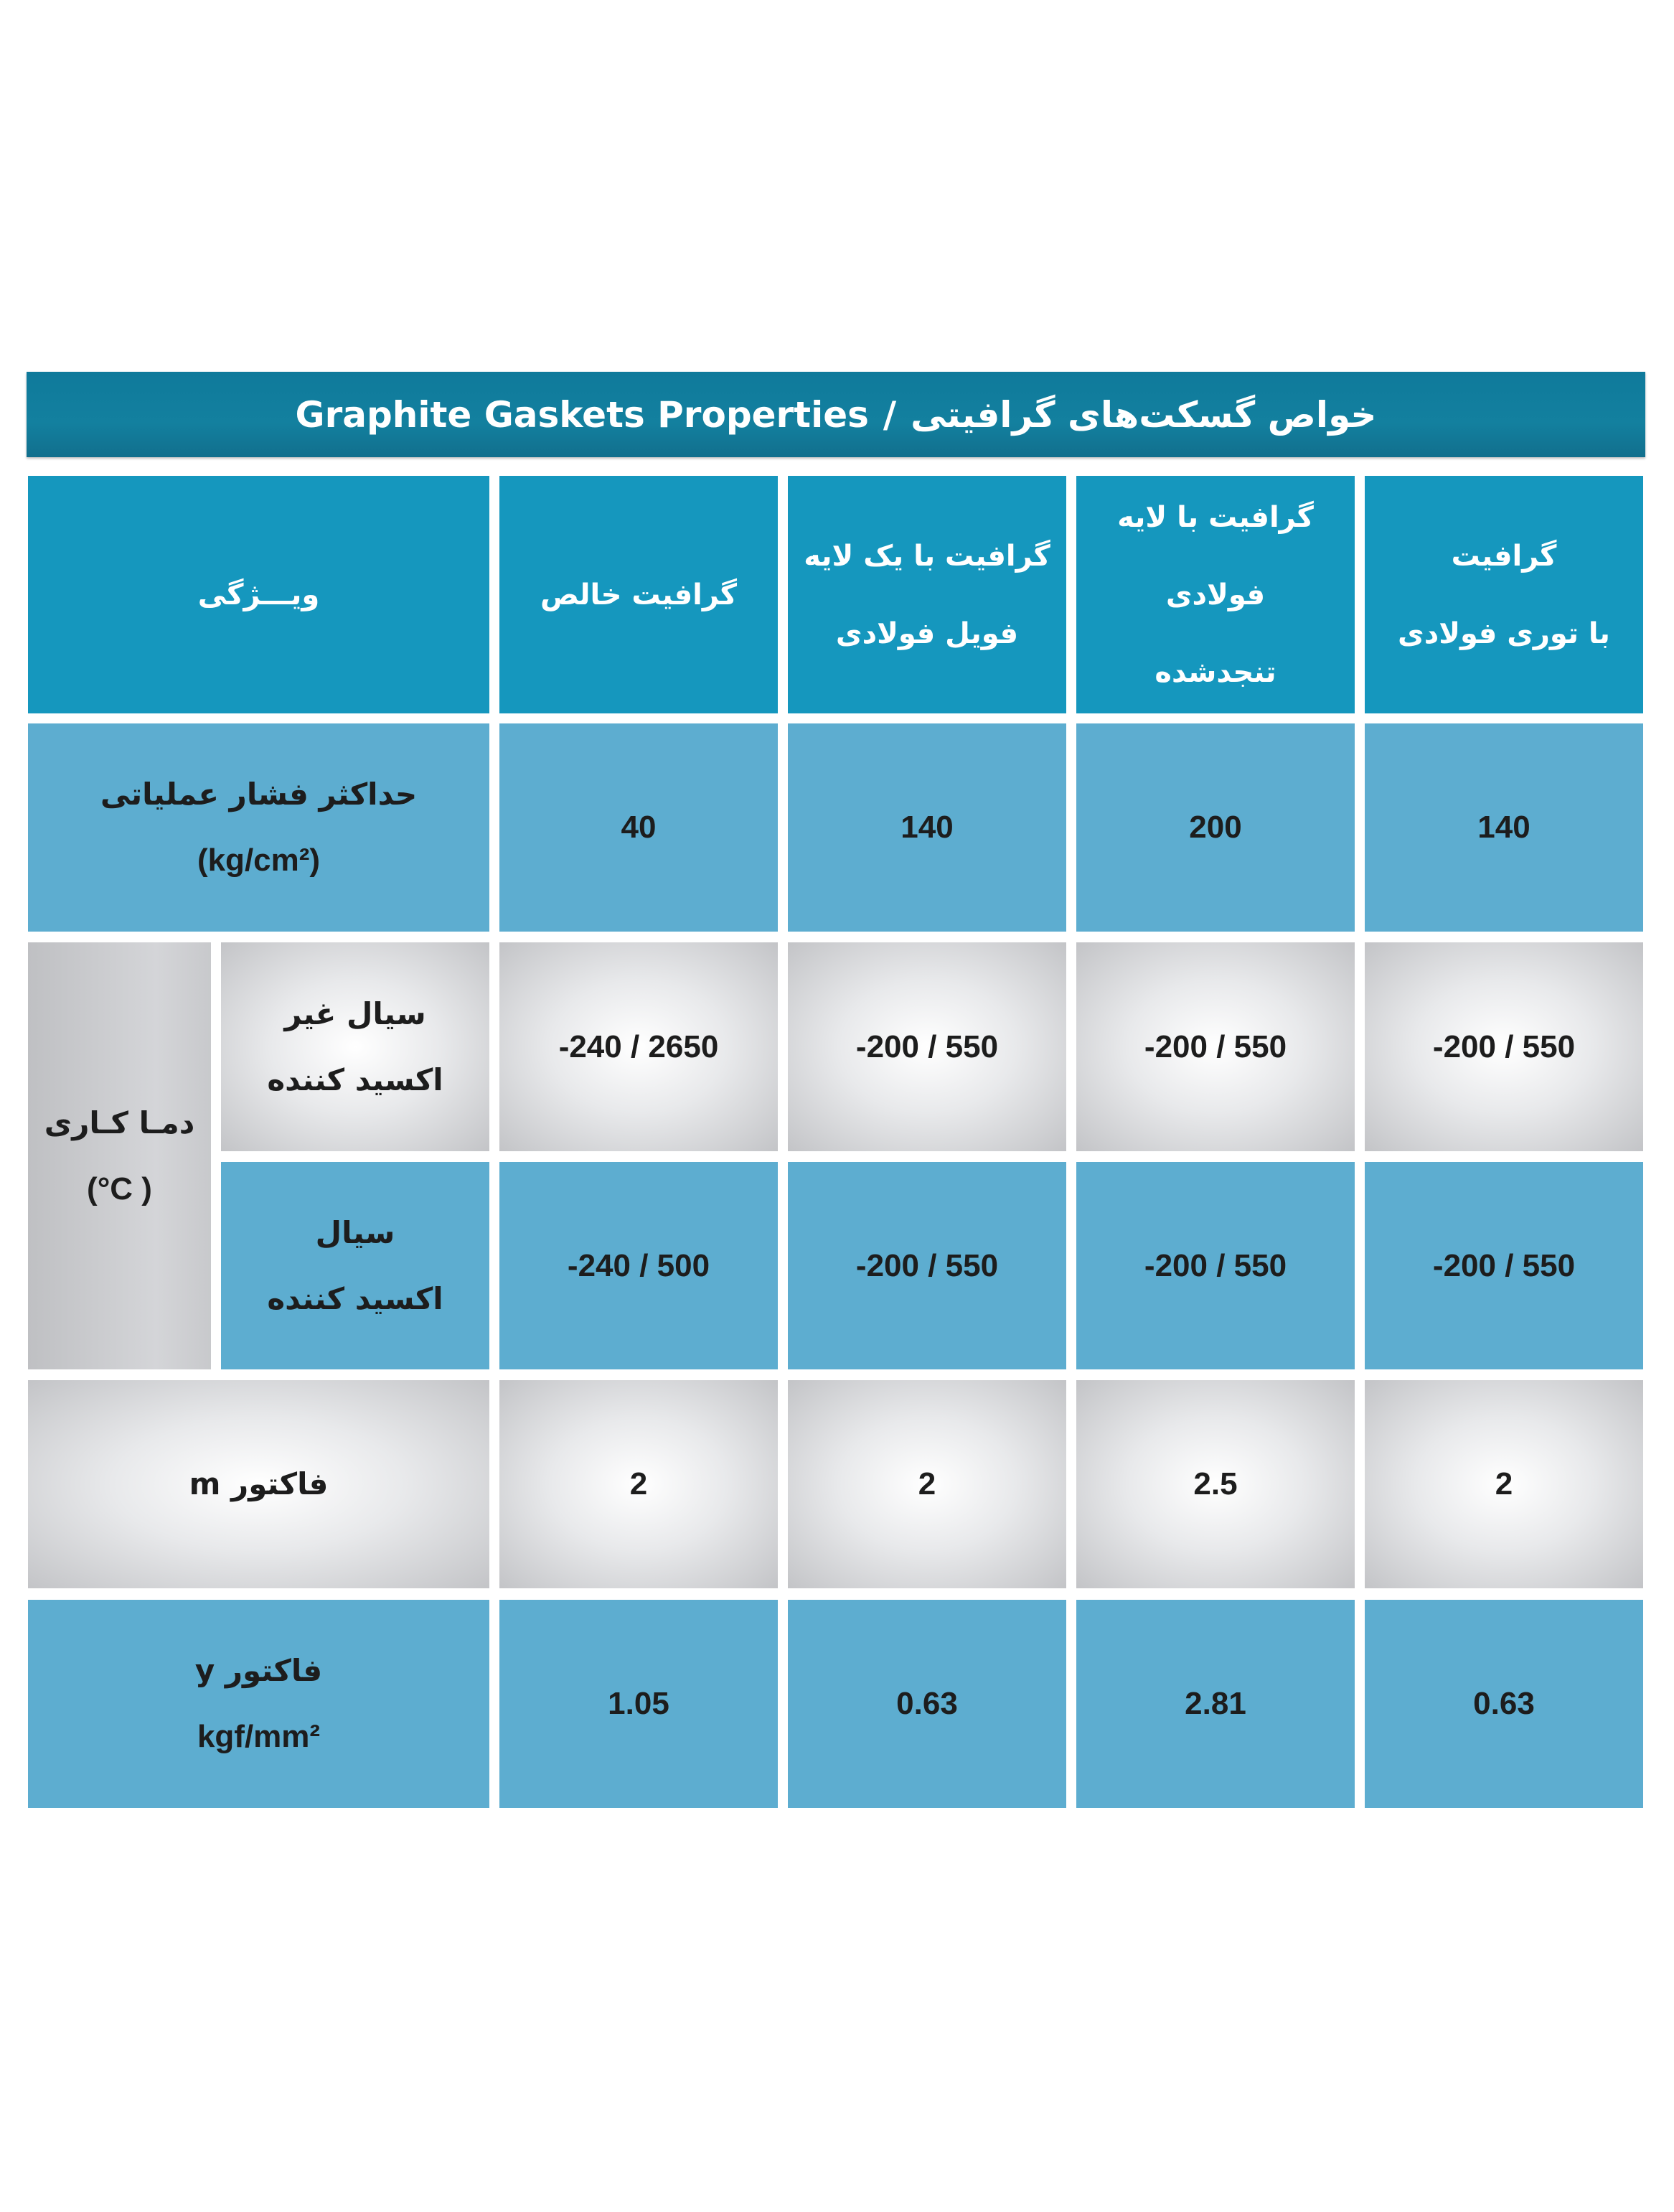 The image size is (1674, 2212). What do you see at coordinates (1504, 633) in the screenshot?
I see `header-col-4-line-1: با توری فولادی` at bounding box center [1504, 633].